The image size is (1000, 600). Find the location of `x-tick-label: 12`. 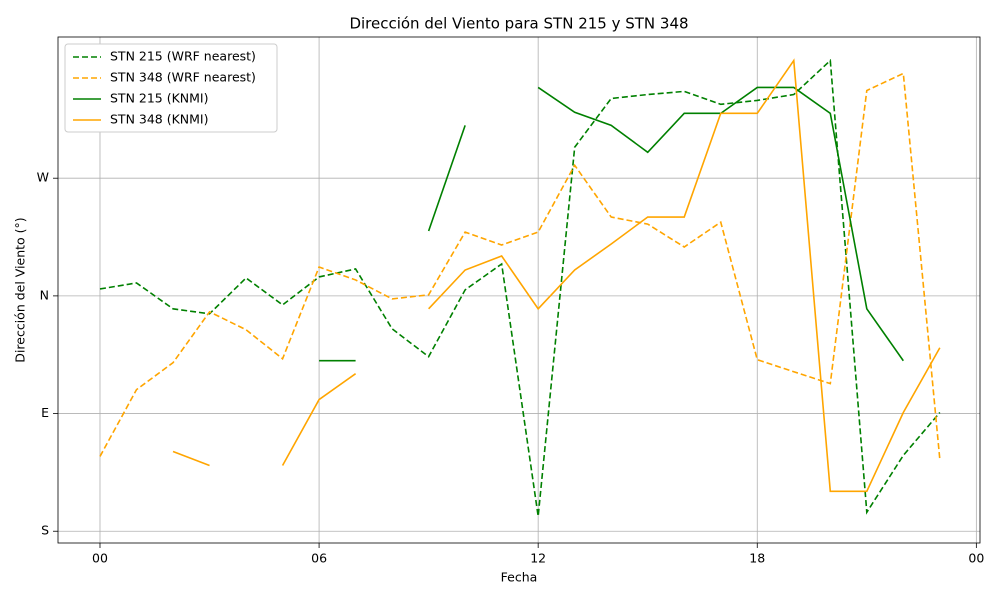

x-tick-label: 12 is located at coordinates (538, 558).